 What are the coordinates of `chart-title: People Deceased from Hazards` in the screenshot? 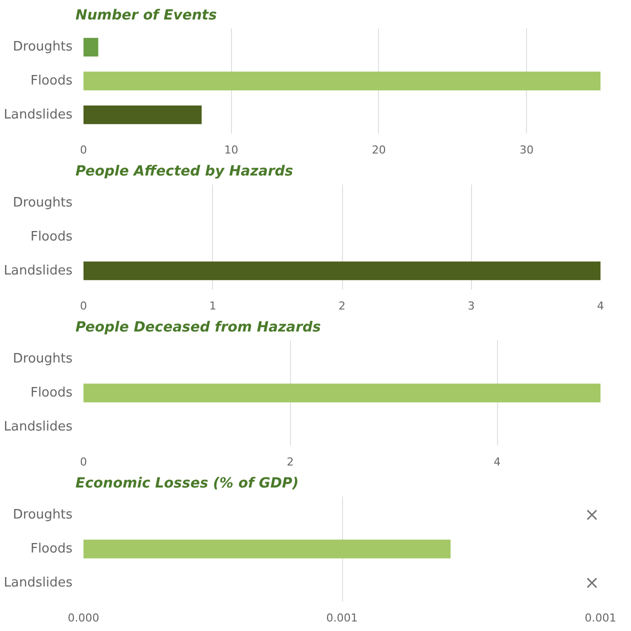 It's located at (198, 328).